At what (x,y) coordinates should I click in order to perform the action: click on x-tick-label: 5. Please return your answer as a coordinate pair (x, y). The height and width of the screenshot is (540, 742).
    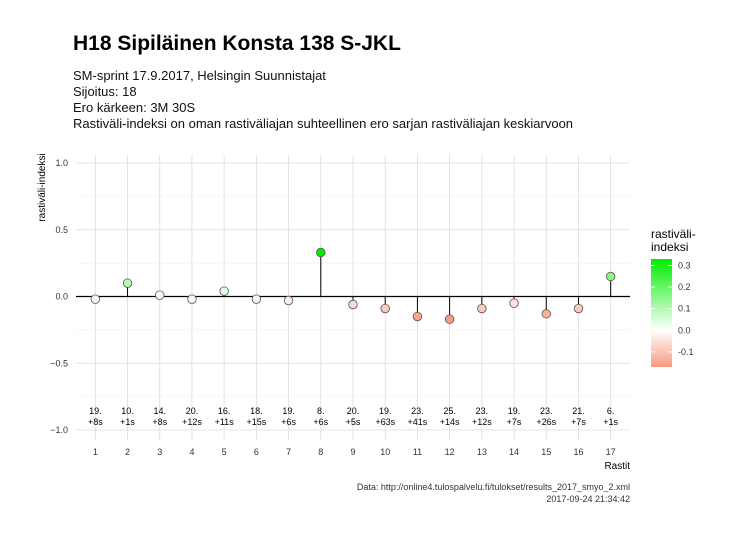
    Looking at the image, I should click on (224, 452).